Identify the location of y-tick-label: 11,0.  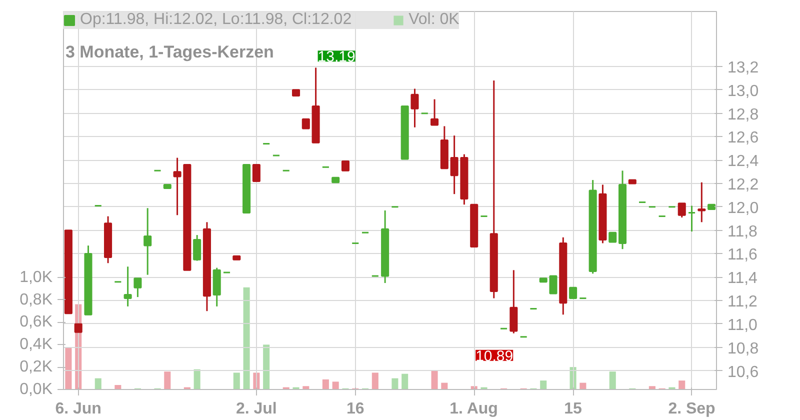
(743, 325).